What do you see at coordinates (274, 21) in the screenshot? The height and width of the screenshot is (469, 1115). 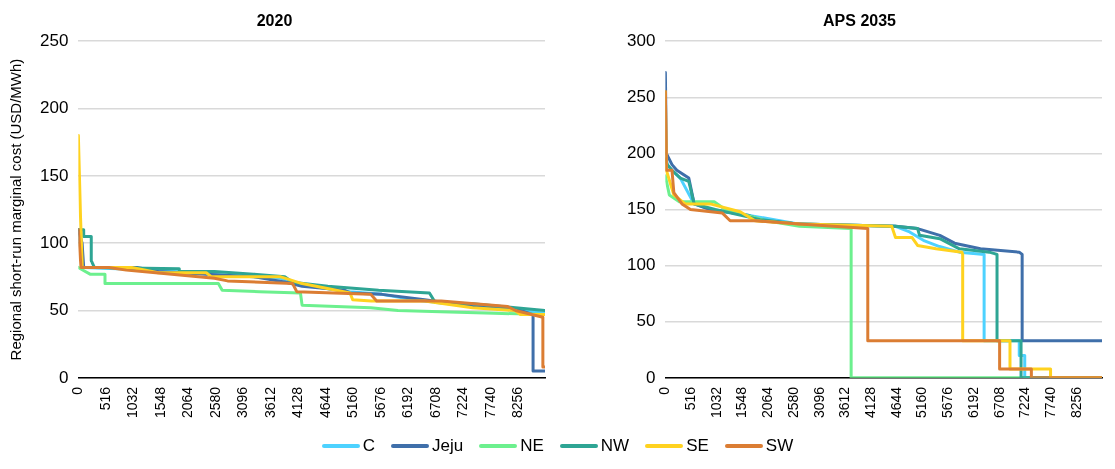 I see `chart-title: 2020` at bounding box center [274, 21].